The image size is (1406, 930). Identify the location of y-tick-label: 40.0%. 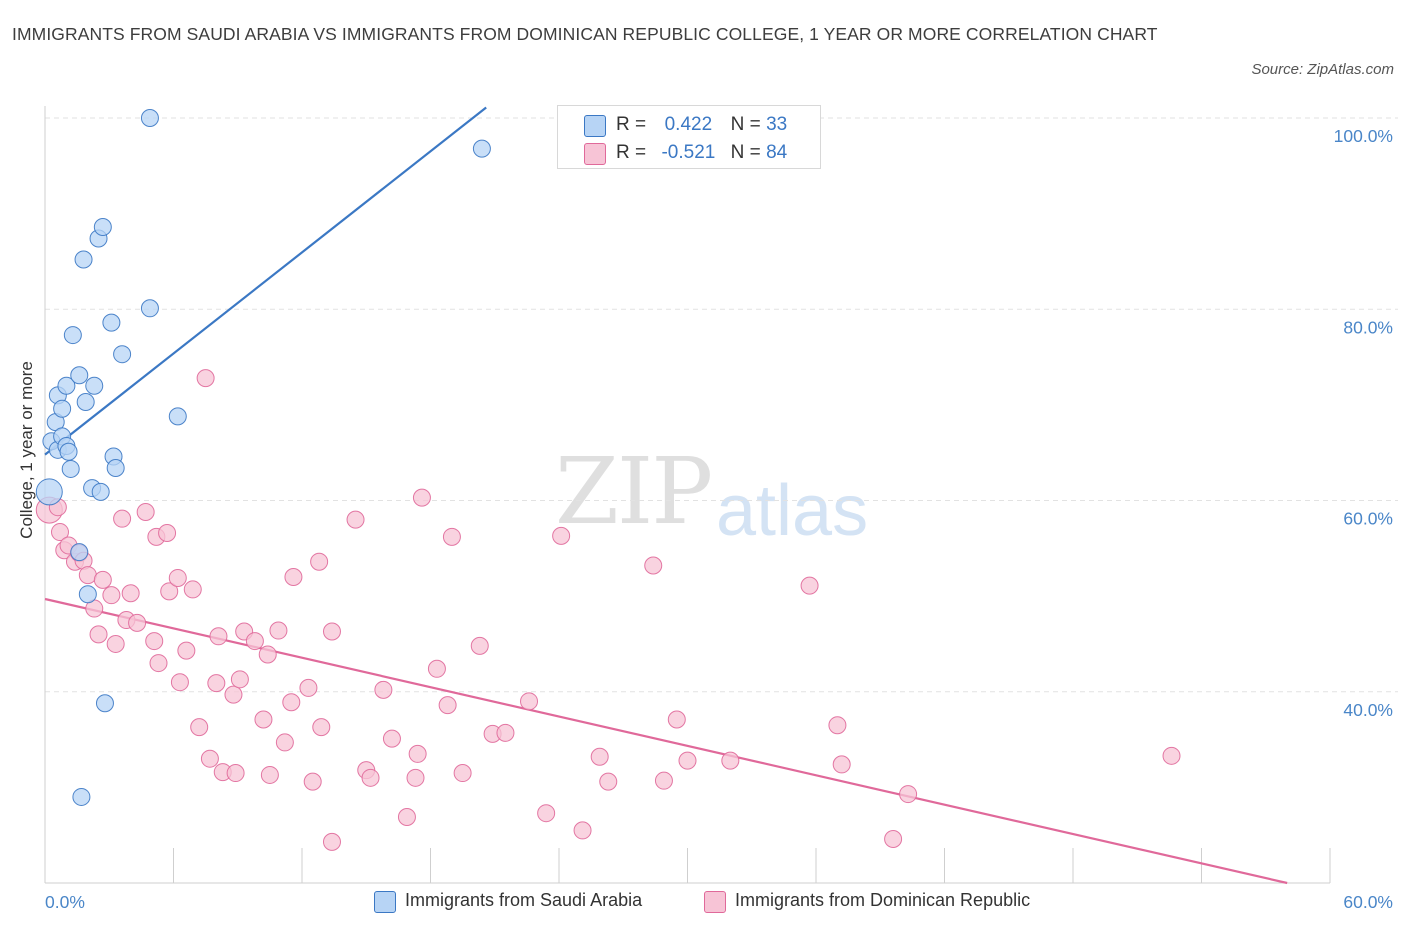
(1368, 710).